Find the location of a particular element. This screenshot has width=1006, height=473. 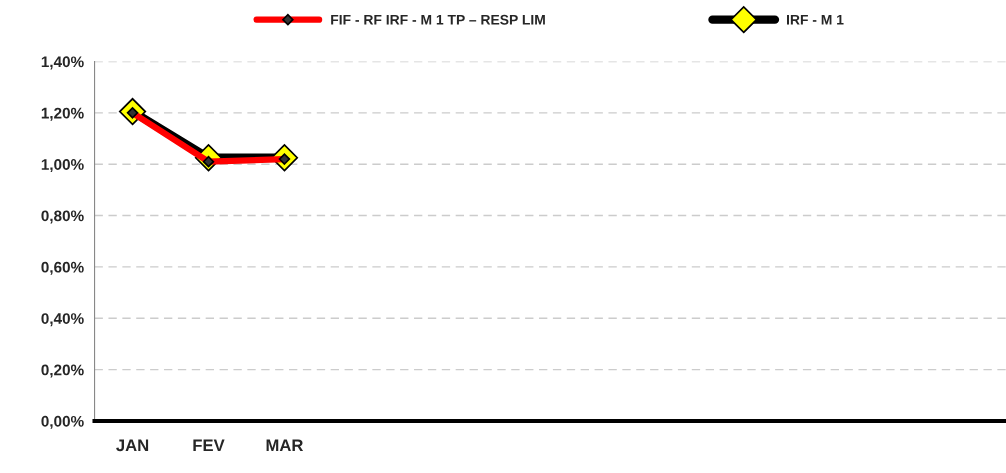

y-tick-label: 0,80% is located at coordinates (62, 217).